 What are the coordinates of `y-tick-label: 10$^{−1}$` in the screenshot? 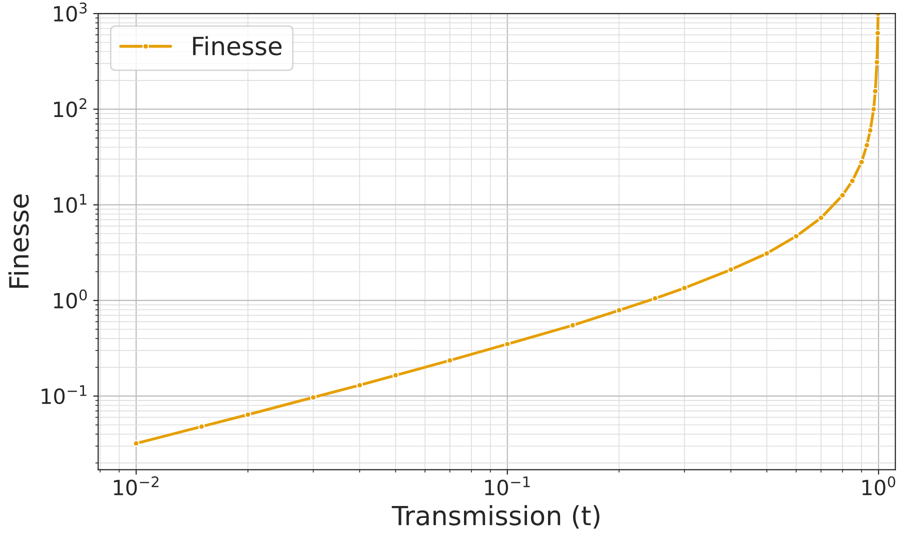 It's located at (64, 394).